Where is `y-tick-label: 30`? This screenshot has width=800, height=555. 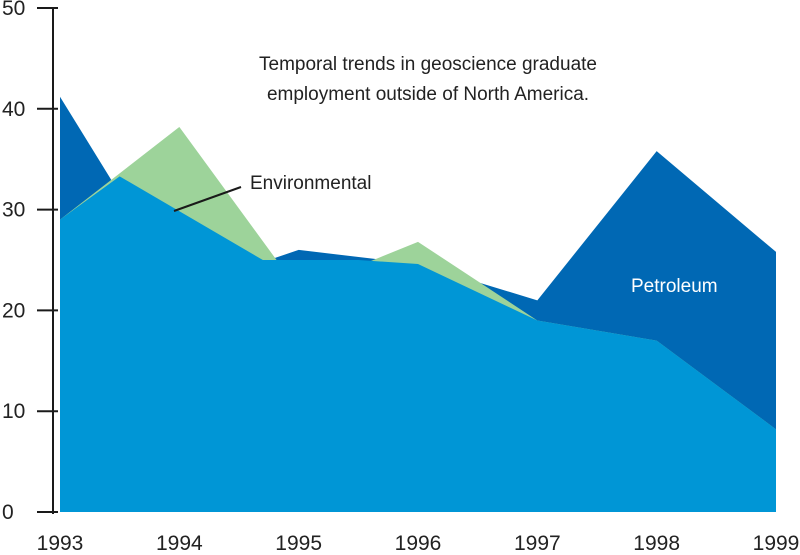
y-tick-label: 30 is located at coordinates (13, 210).